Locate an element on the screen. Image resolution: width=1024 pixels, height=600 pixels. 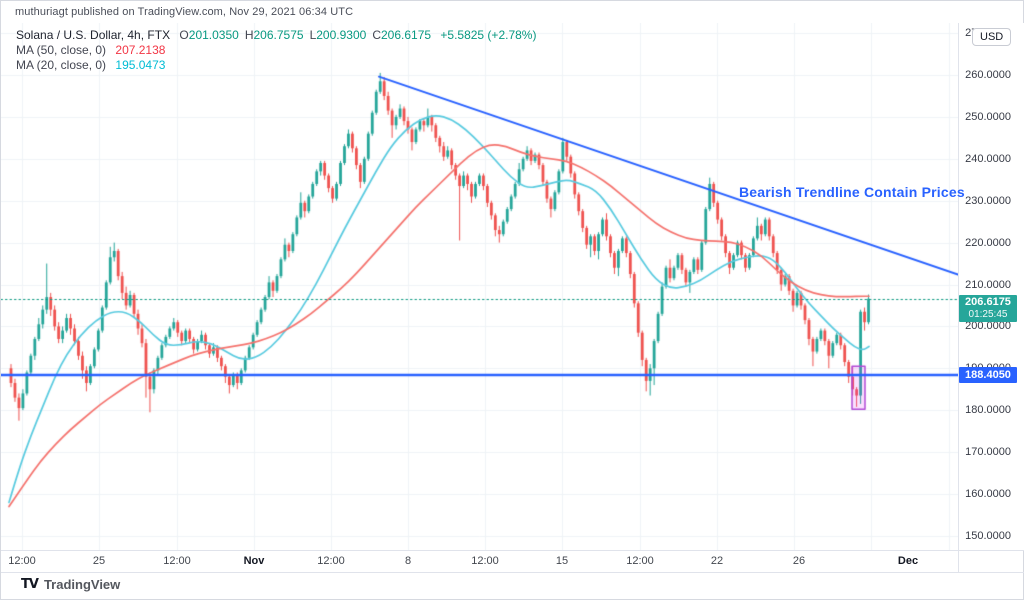
ma20-label: MA (20, close, 0) is located at coordinates (61, 65).